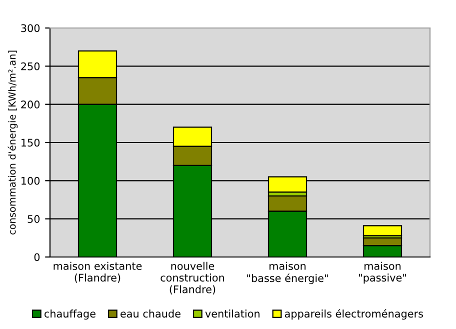 This screenshot has height=329, width=456. What do you see at coordinates (30, 28) in the screenshot?
I see `y-tick-label: 300` at bounding box center [30, 28].